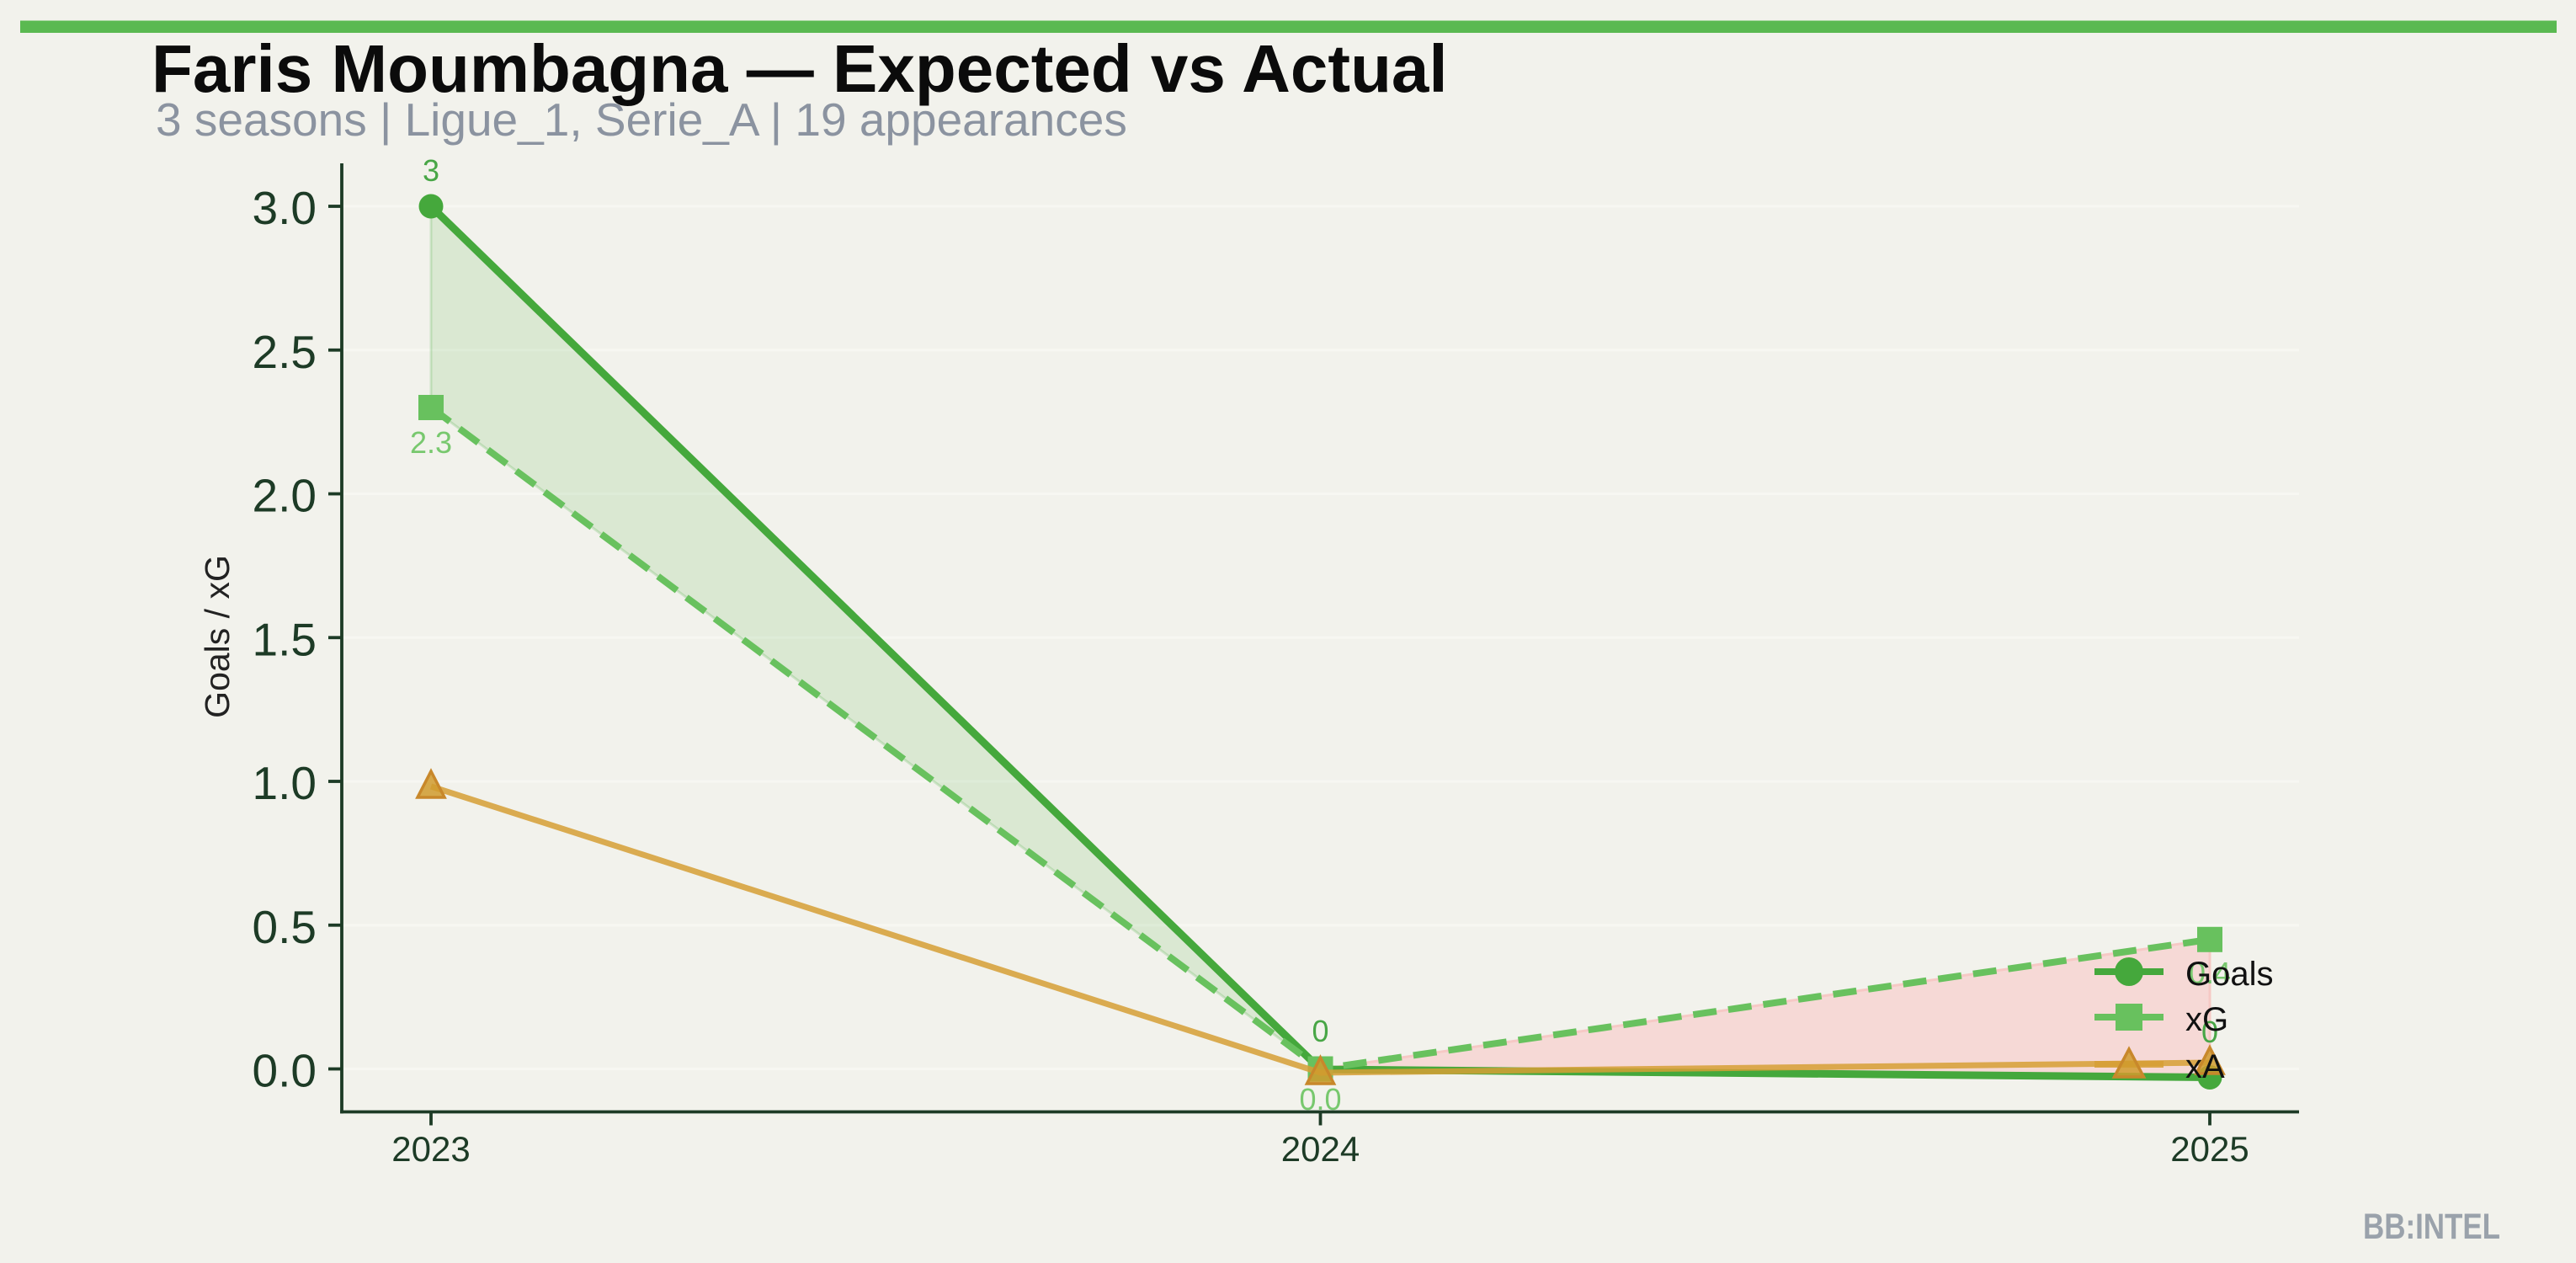  I want to click on svg-text: 2025, so click(2209, 1149).